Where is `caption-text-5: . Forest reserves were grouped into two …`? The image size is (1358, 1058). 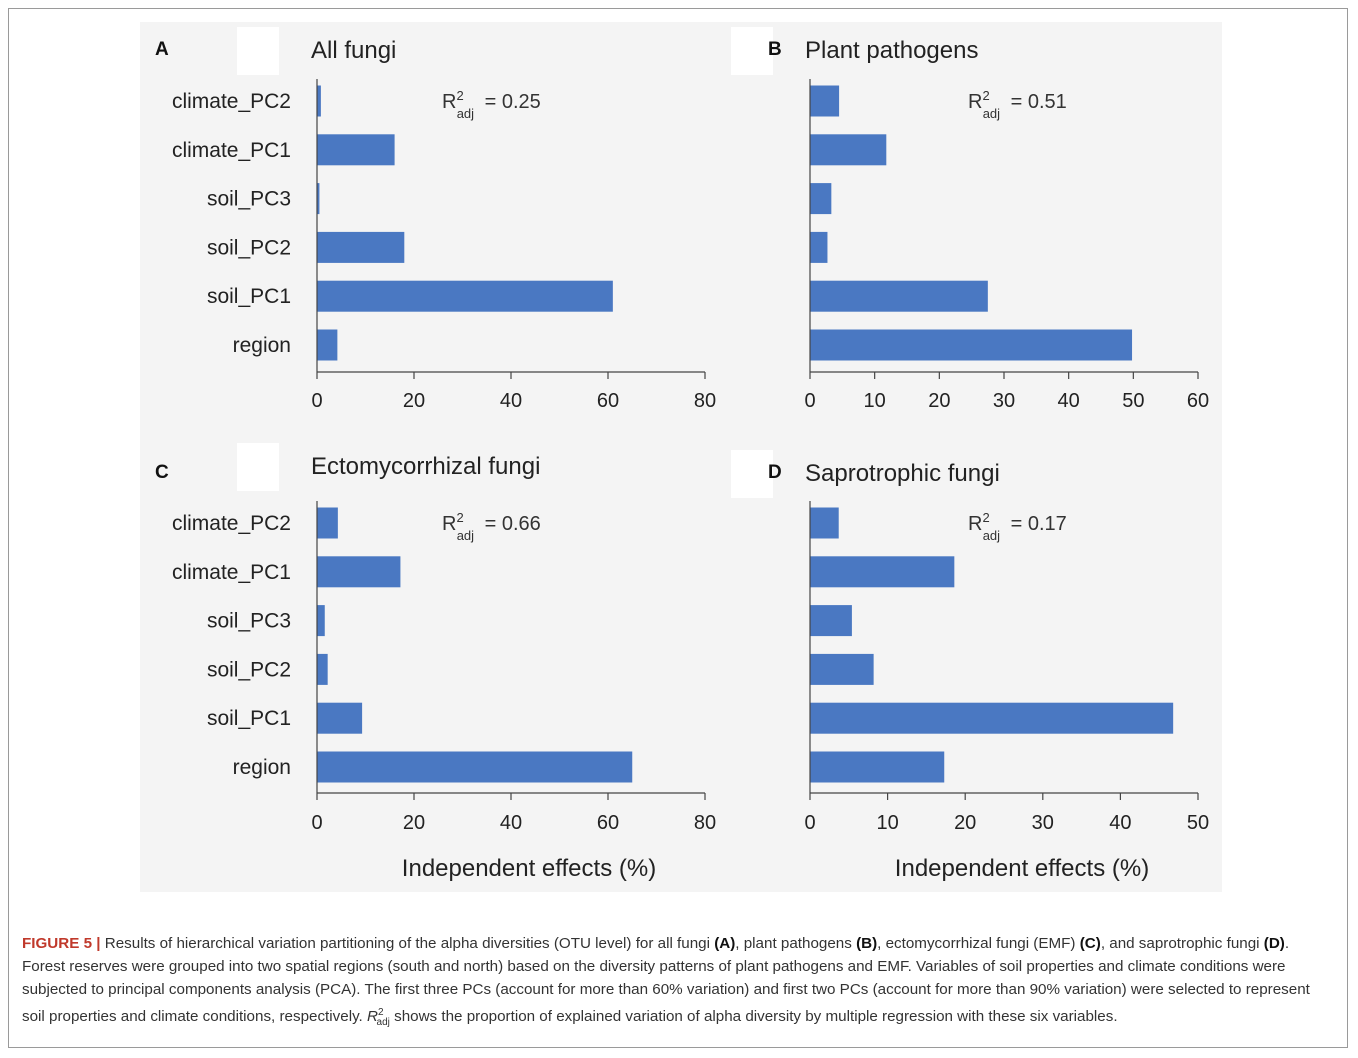
caption-text-5: . Forest reserves were grouped into two … is located at coordinates (666, 980).